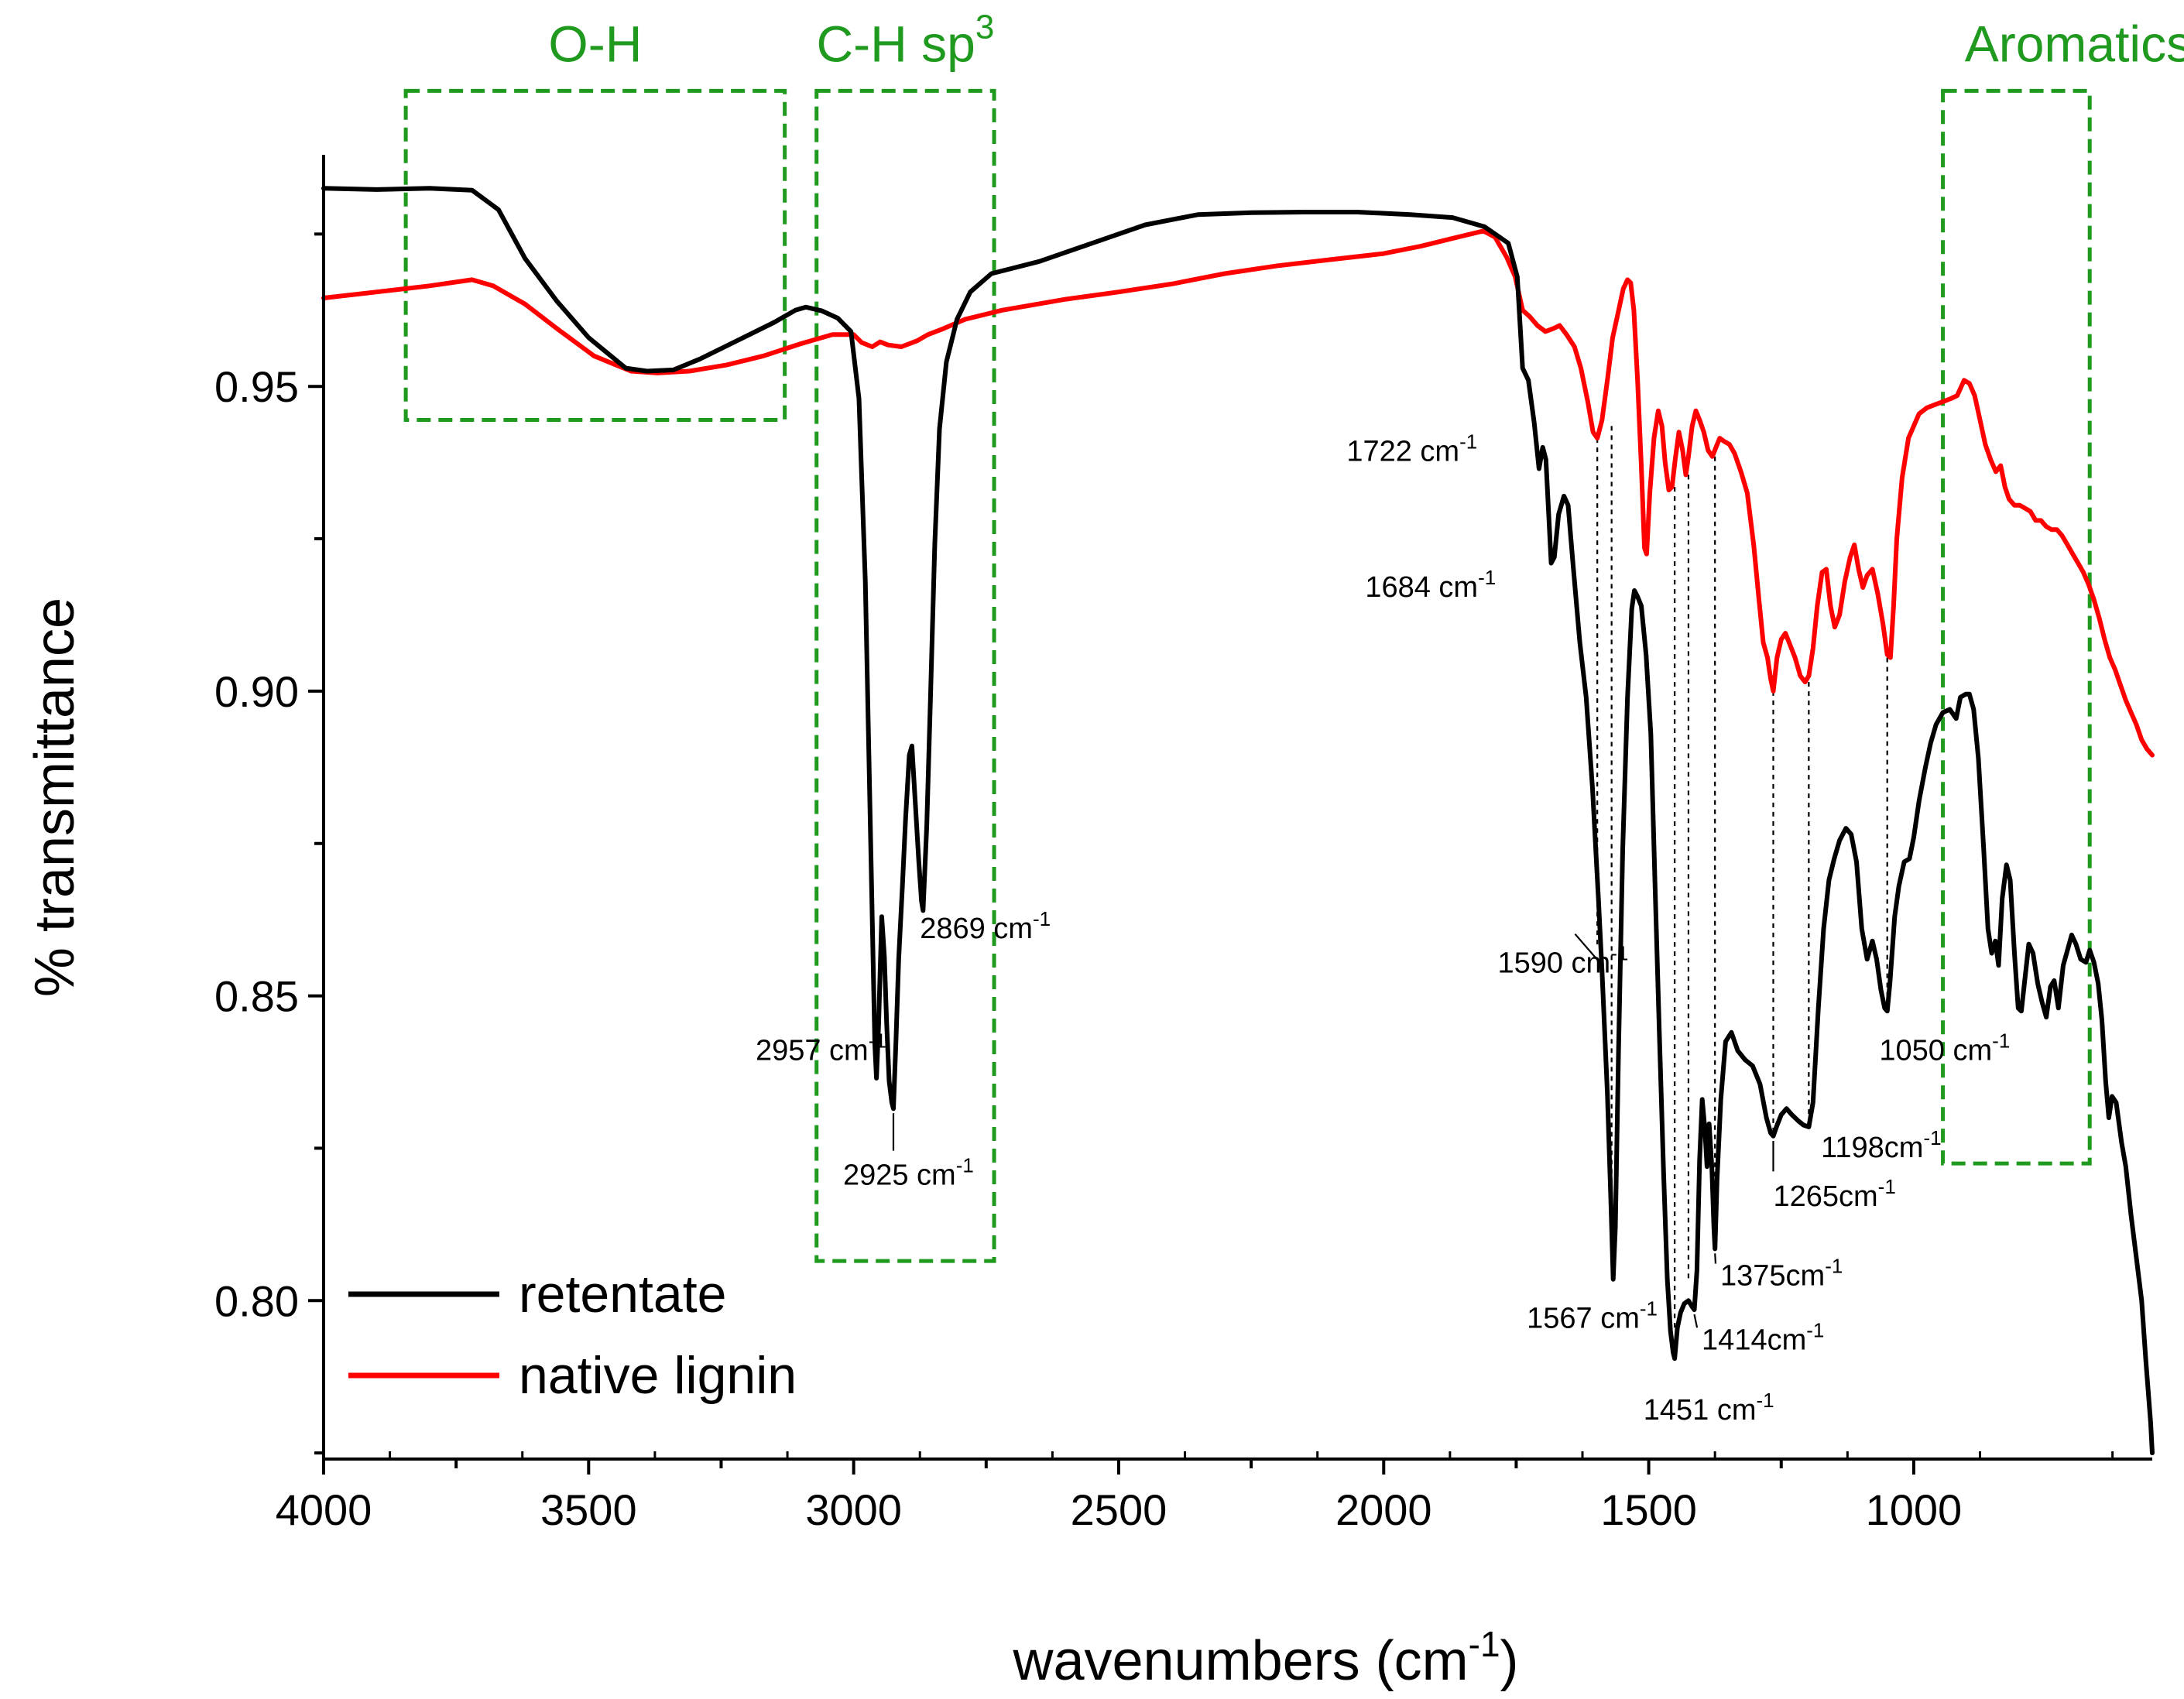 This screenshot has width=2184, height=1699. Describe the element at coordinates (256, 692) in the screenshot. I see `y-tick-label: 0.90` at that location.